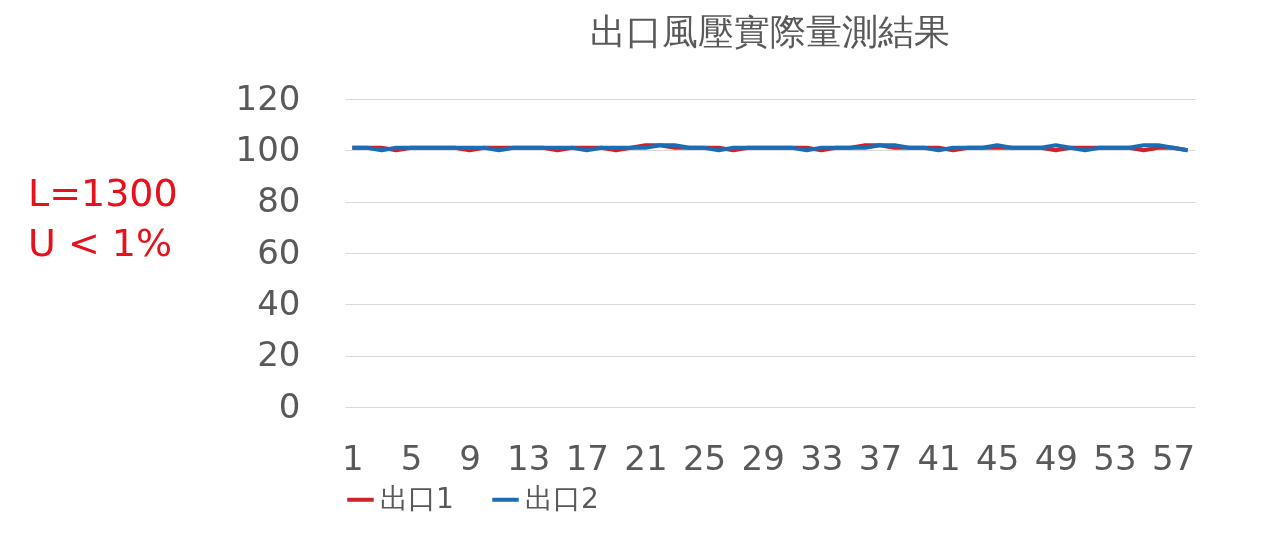 The height and width of the screenshot is (556, 1272). What do you see at coordinates (289, 405) in the screenshot?
I see `y-tick-label: 0` at bounding box center [289, 405].